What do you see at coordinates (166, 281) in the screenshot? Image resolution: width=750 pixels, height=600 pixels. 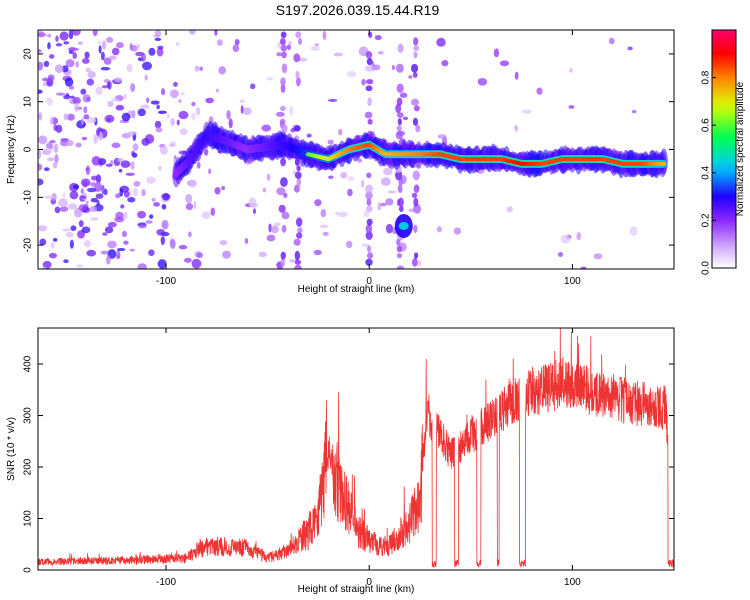 I see `x-tick-label: -100` at bounding box center [166, 281].